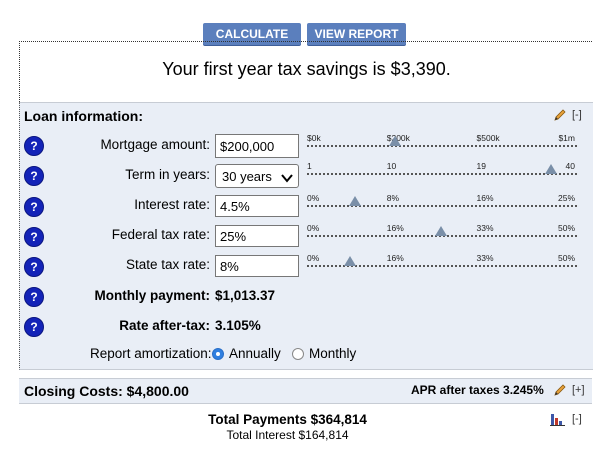 The image size is (613, 452). What do you see at coordinates (578, 390) in the screenshot?
I see `closing-expand-toggle: [+]` at bounding box center [578, 390].